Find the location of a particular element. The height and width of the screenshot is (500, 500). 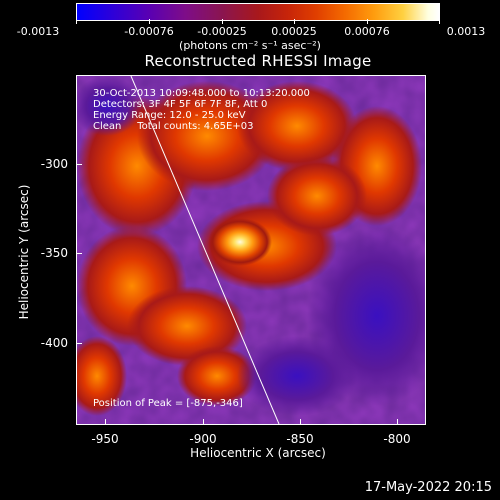

colorbar-unit-label: (photons cm⁻² s⁻¹ asec⁻²) is located at coordinates (250, 45).